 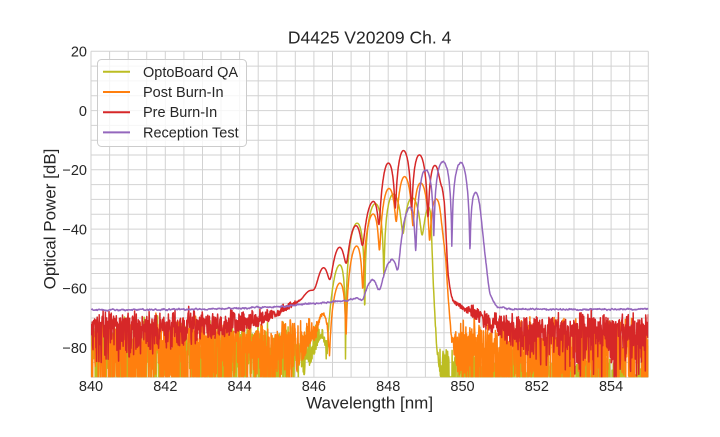 I want to click on svg-text: −60, so click(x=74, y=290).